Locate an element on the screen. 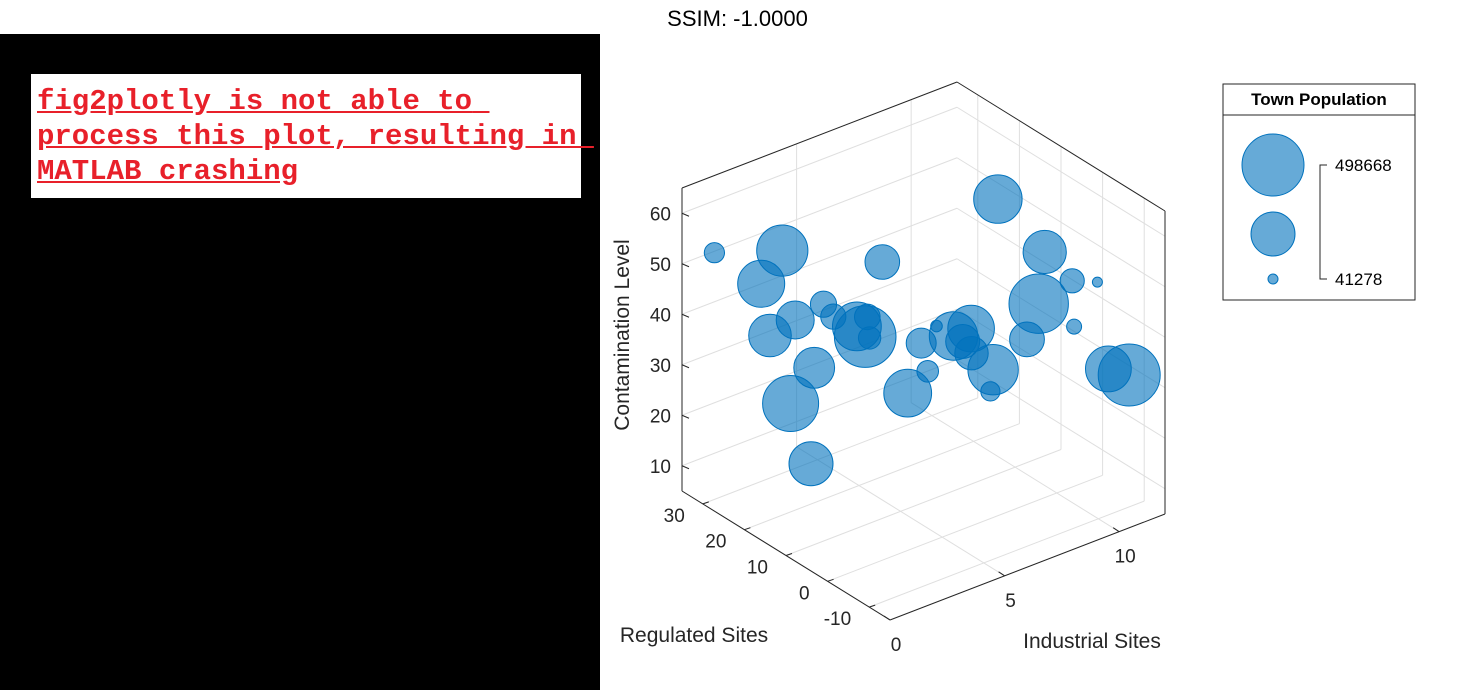  y-tick-label: 0 is located at coordinates (804, 593).